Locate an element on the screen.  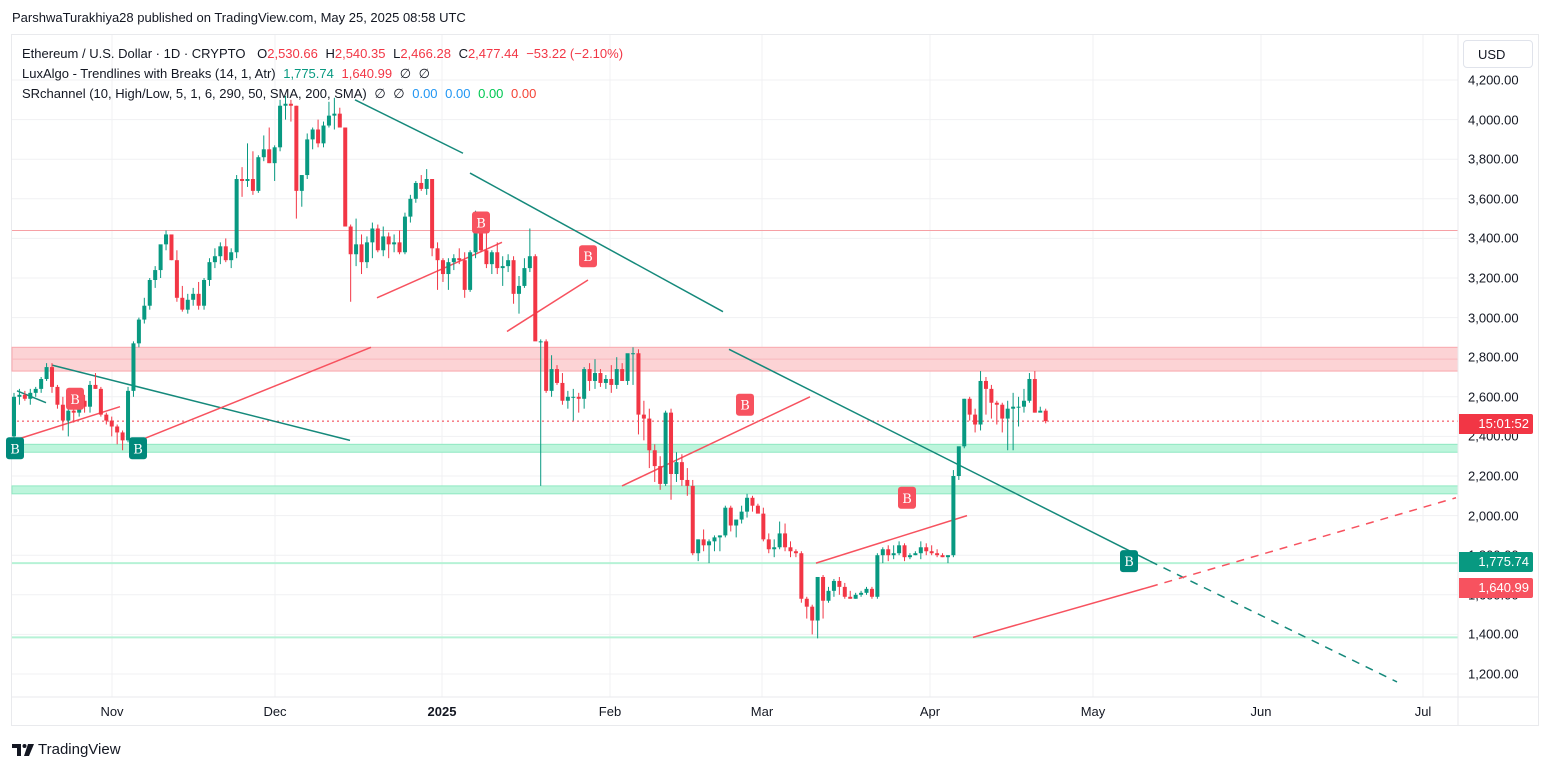
price-axis-label: 1,200.00 is located at coordinates (1493, 674).